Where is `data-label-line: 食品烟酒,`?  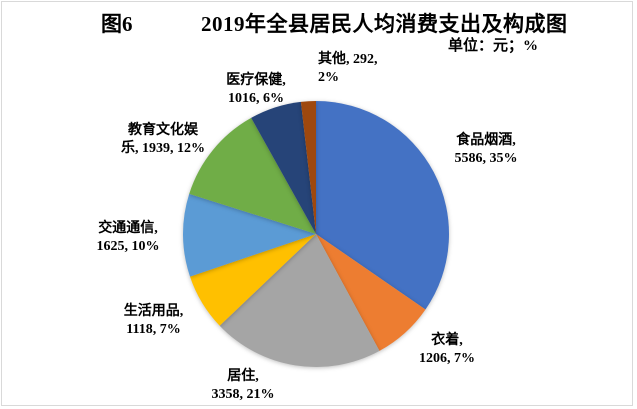 data-label-line: 食品烟酒, is located at coordinates (486, 140).